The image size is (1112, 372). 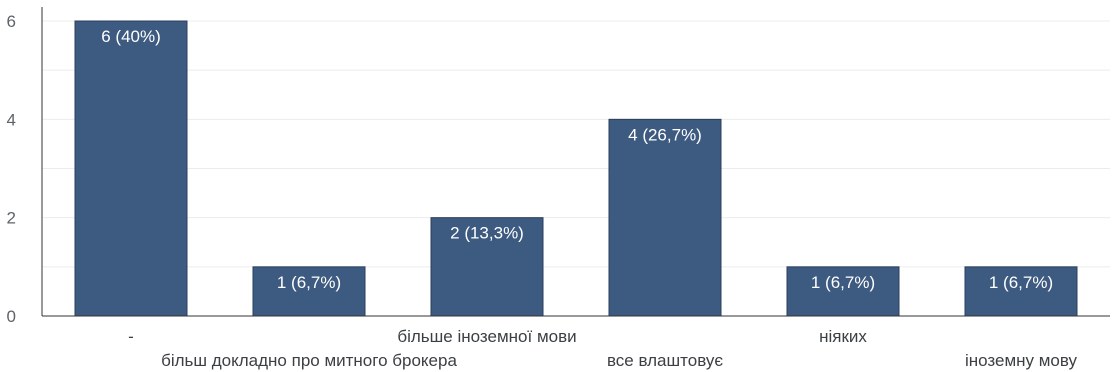 What do you see at coordinates (11, 169) in the screenshot?
I see `y-axis-ticks: 0 2 4 6` at bounding box center [11, 169].